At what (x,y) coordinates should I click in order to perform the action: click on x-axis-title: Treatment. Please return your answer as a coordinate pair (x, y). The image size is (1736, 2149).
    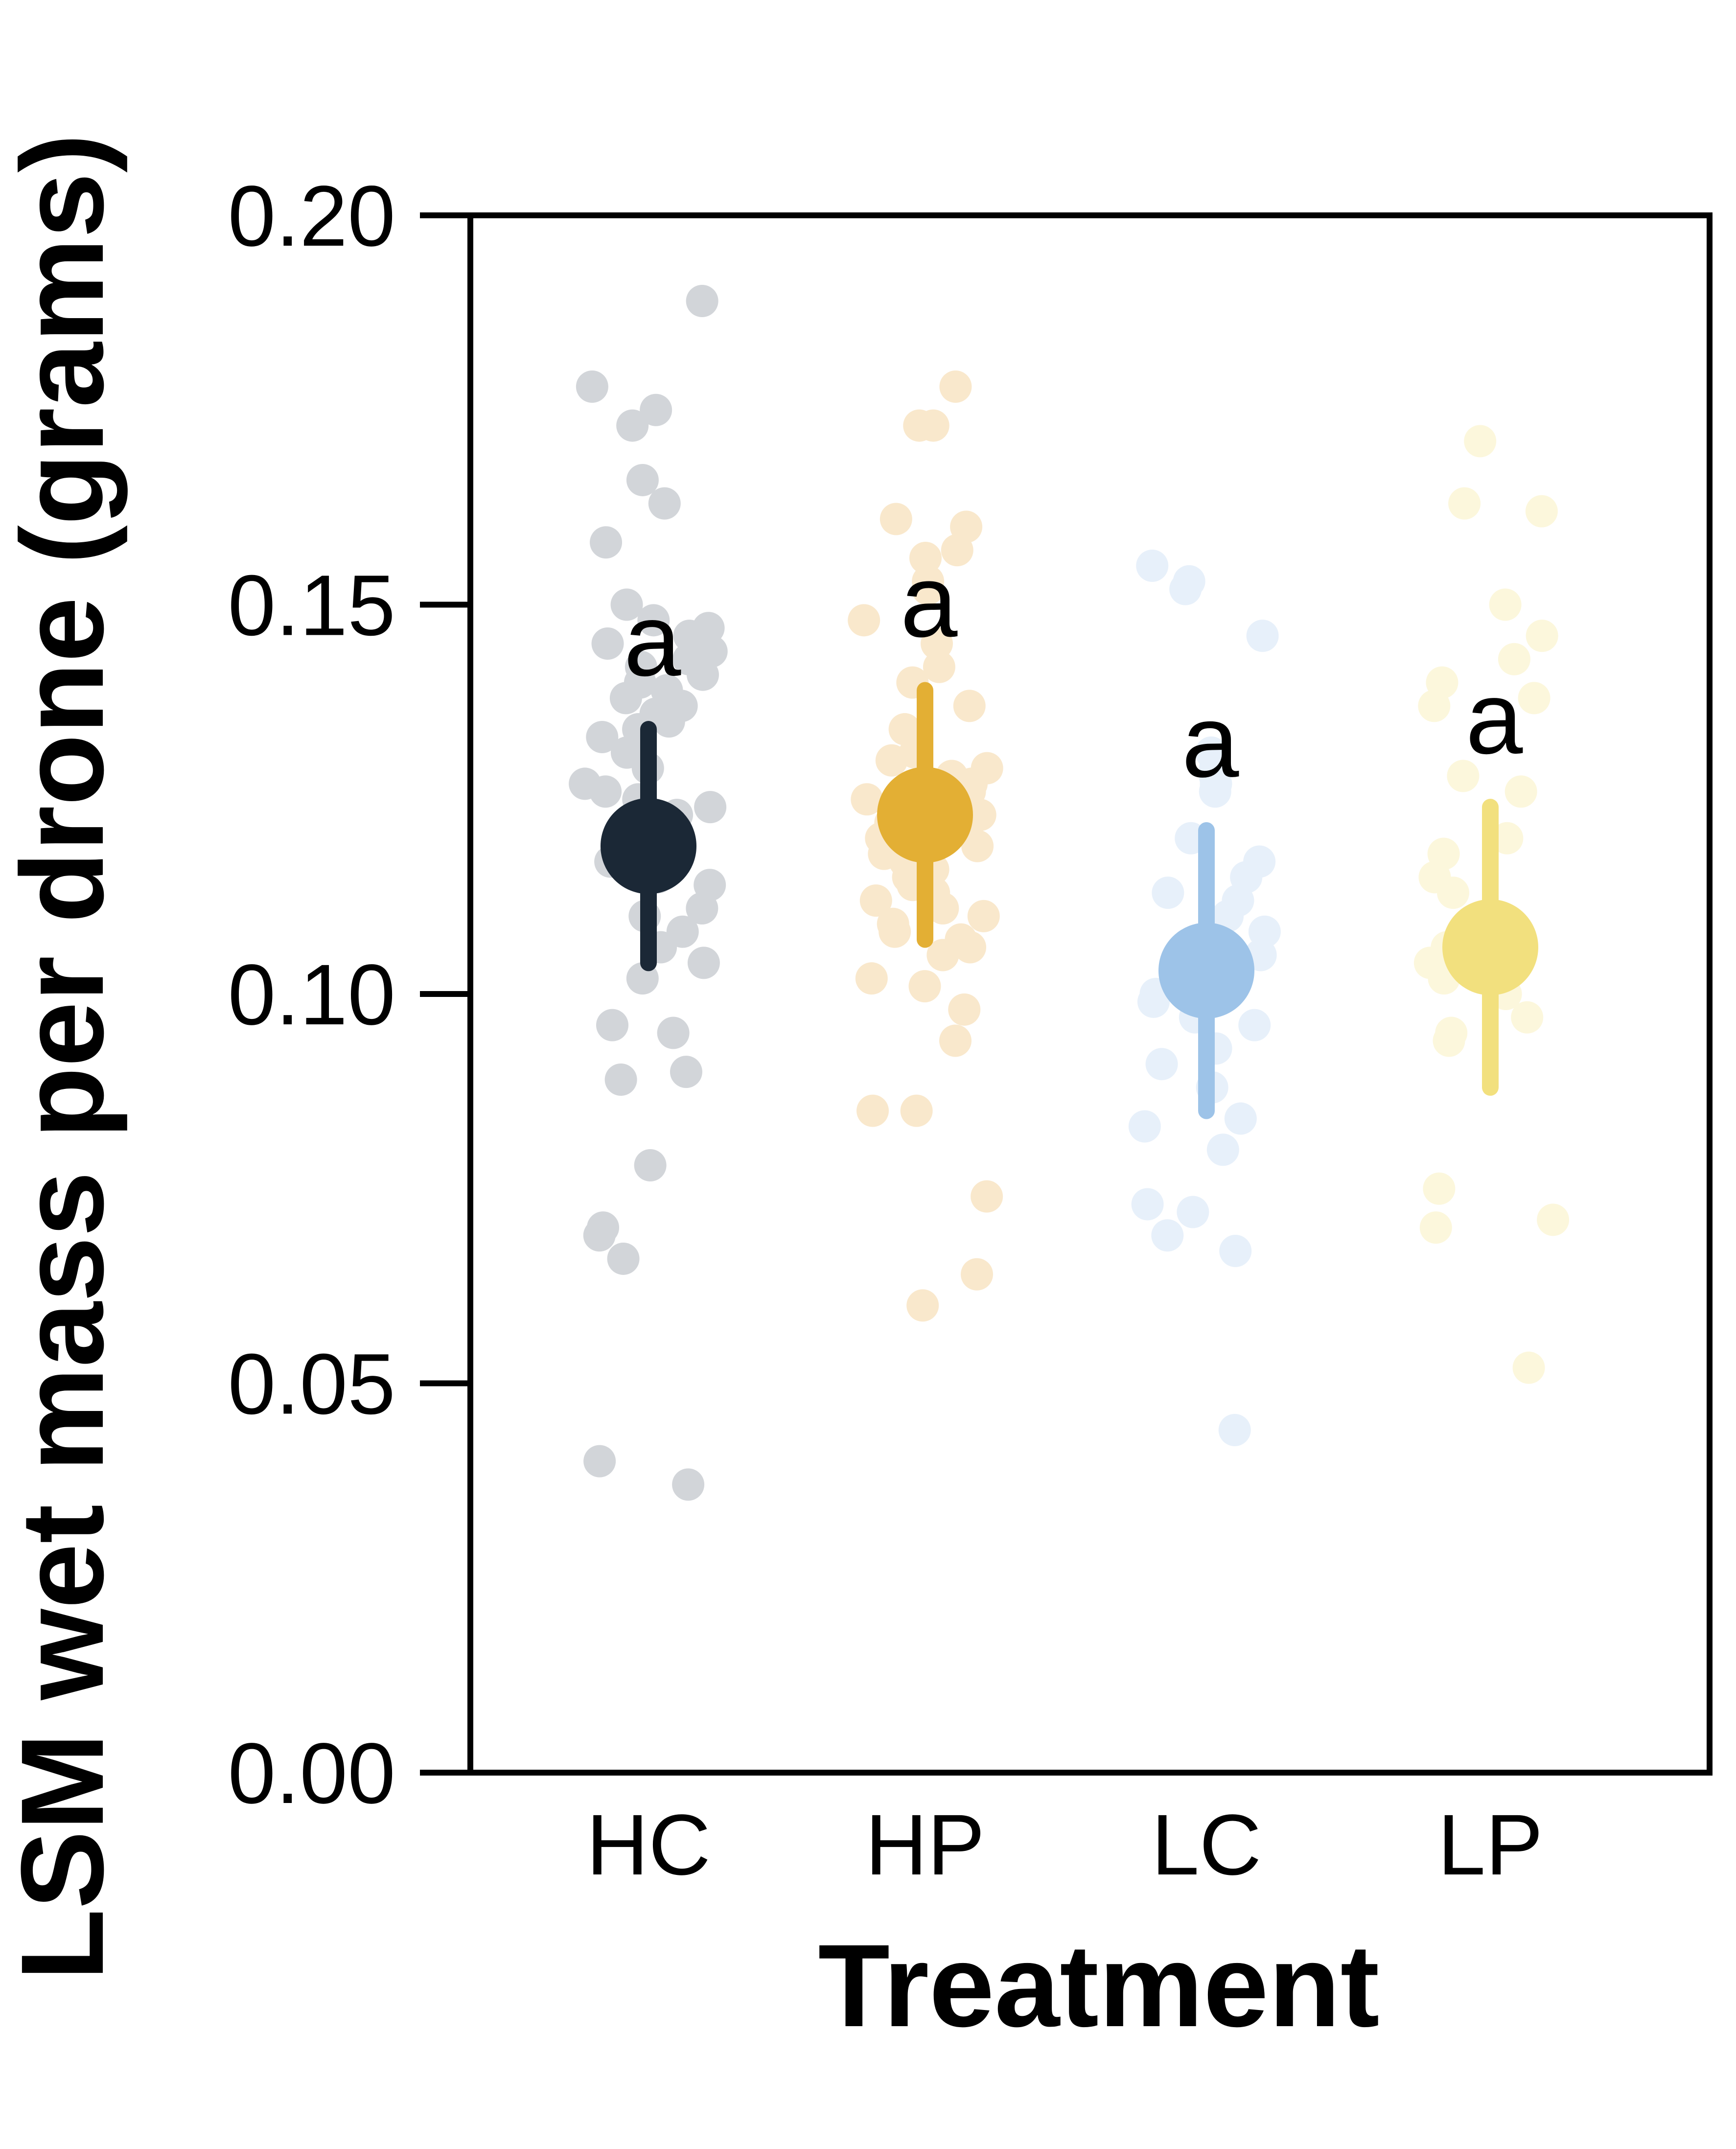
    Looking at the image, I should click on (1098, 1985).